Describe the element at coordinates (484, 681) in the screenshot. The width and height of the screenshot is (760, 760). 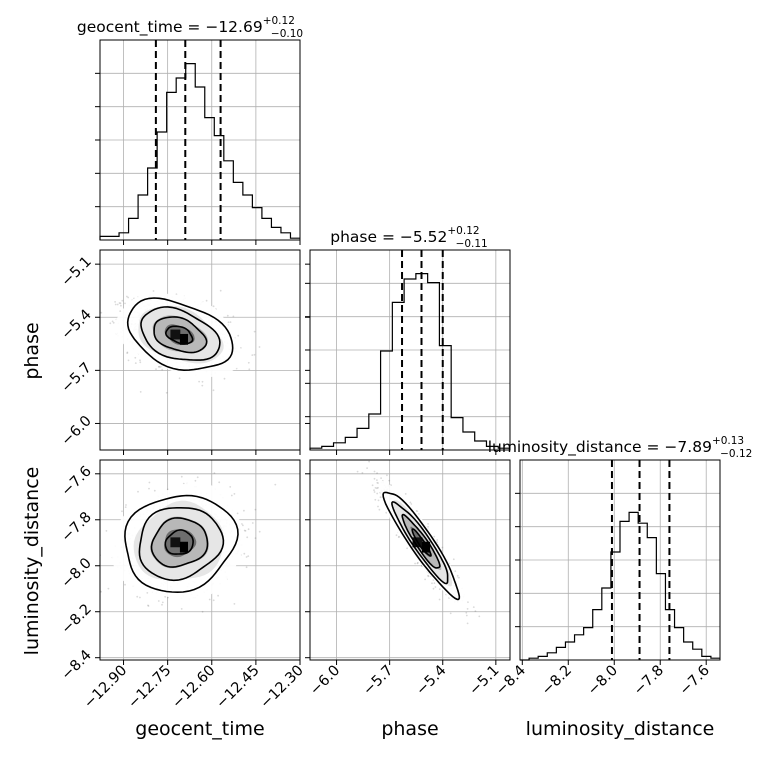
I see `xtick-label-phase-3: −5.1` at that location.